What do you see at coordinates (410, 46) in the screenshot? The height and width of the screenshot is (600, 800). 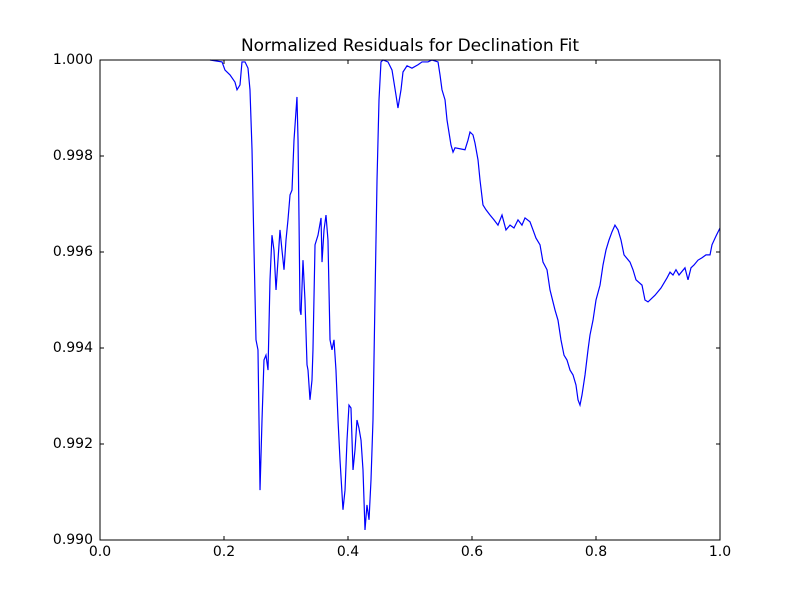 I see `chart-title: Normalized Residuals for Declination Fit` at bounding box center [410, 46].